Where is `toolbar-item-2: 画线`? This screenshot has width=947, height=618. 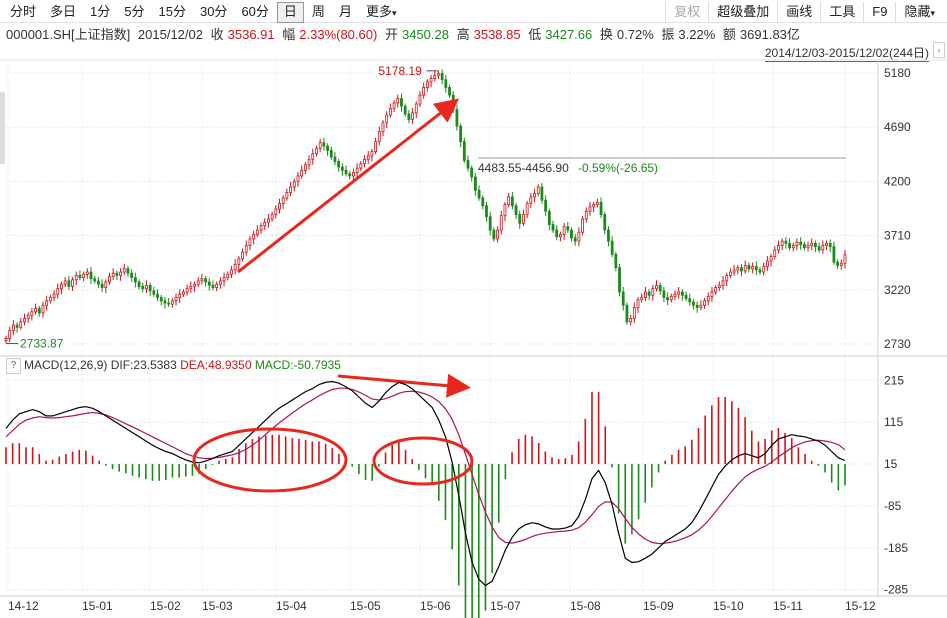
toolbar-item-2: 画线 is located at coordinates (798, 12).